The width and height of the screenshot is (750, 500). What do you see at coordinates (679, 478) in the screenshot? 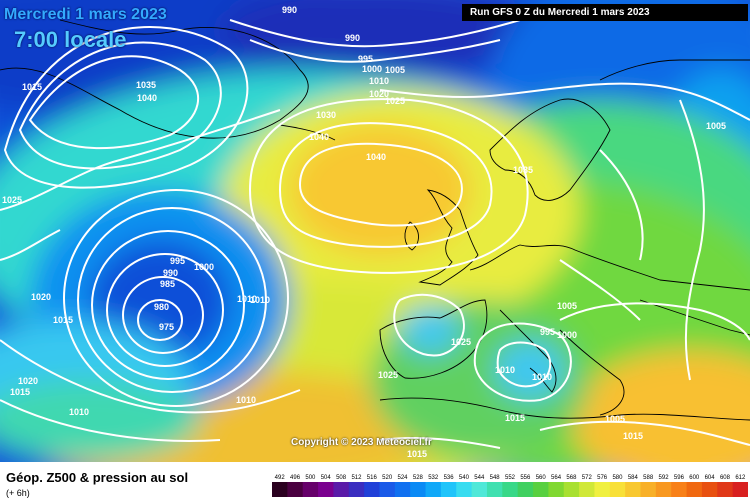
I see `scale-tick-label: 596` at bounding box center [679, 478].